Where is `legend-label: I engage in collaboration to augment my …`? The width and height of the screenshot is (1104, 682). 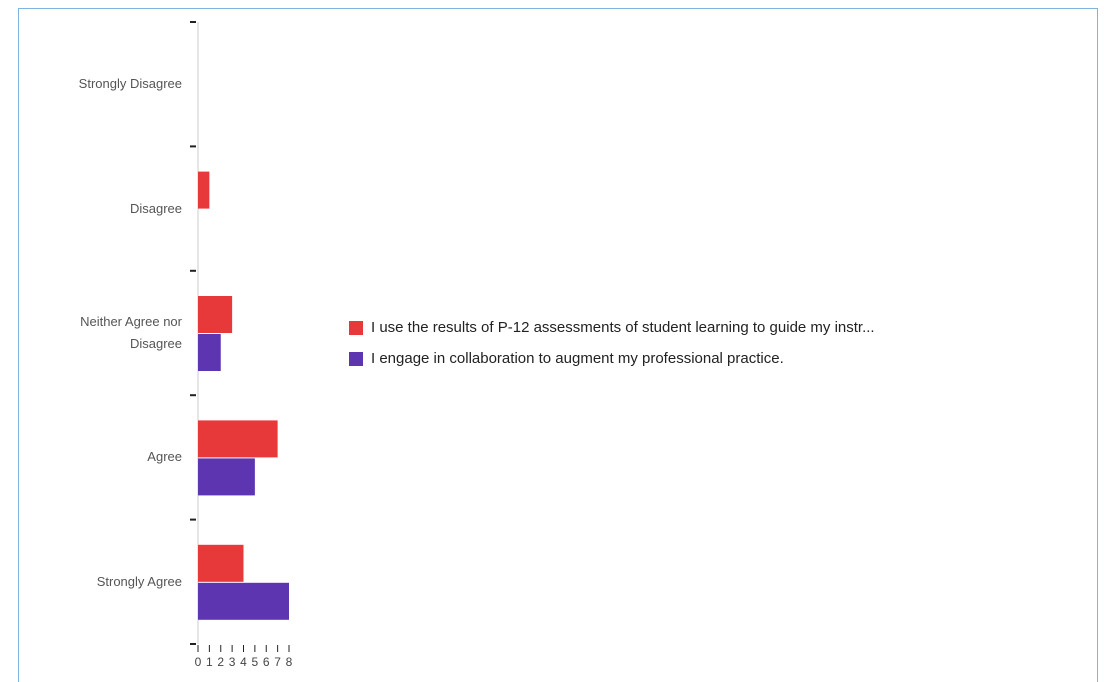
legend-label: I engage in collaboration to augment my … is located at coordinates (577, 358).